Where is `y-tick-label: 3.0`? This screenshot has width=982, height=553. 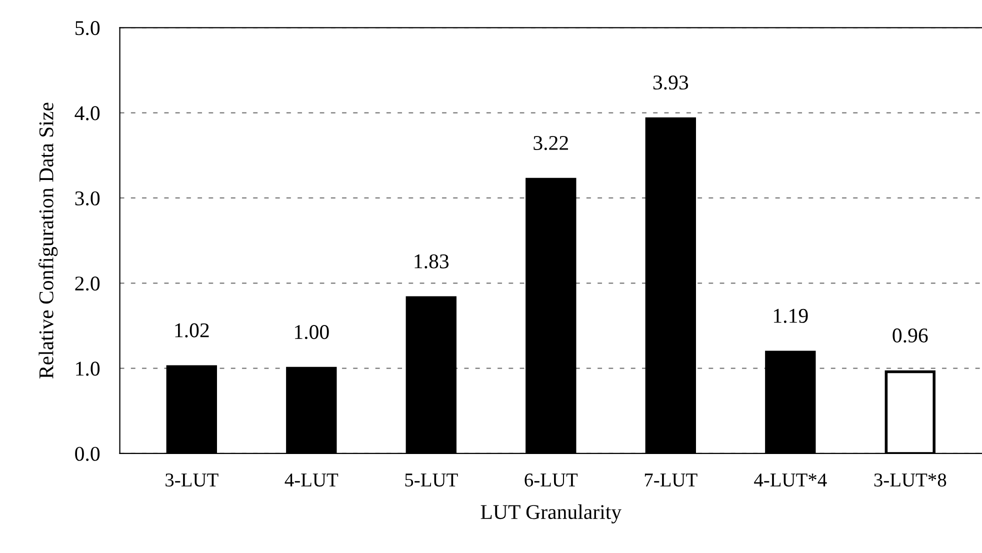 y-tick-label: 3.0 is located at coordinates (87, 198).